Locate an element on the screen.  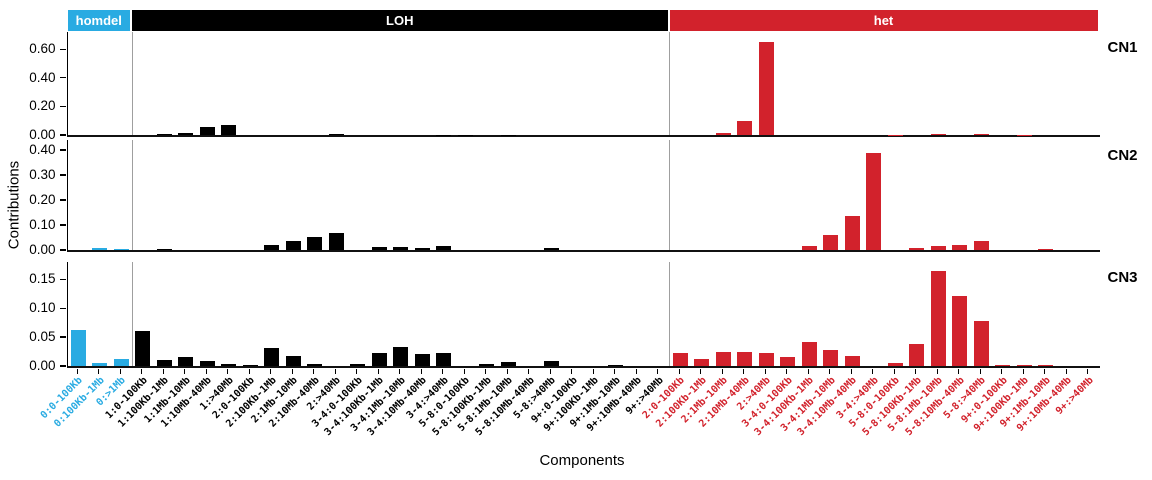
group-header-label-het: het is located at coordinates (883, 20).